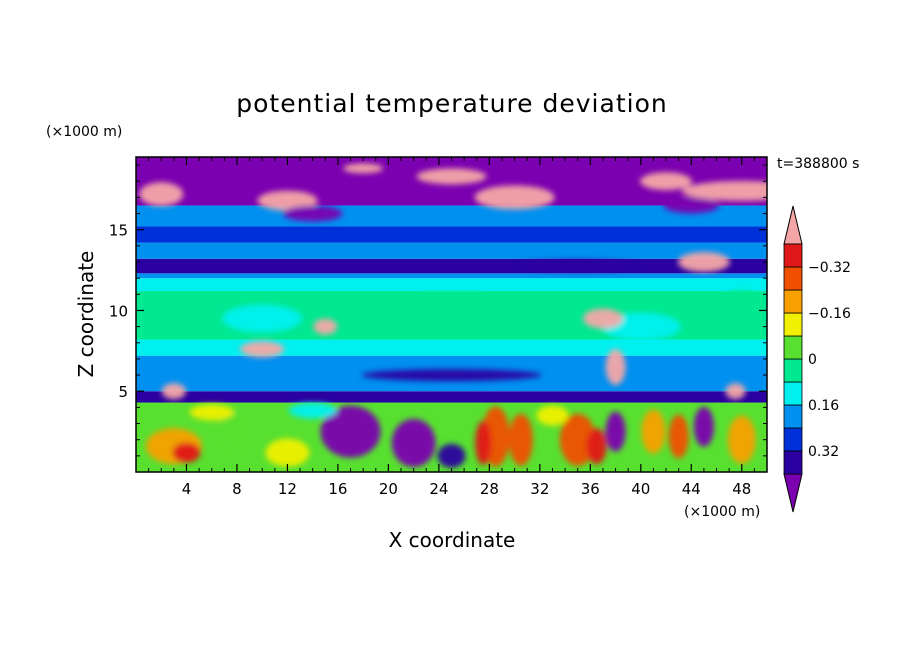 This screenshot has height=654, width=904. I want to click on y-tick-label: 5, so click(123, 392).